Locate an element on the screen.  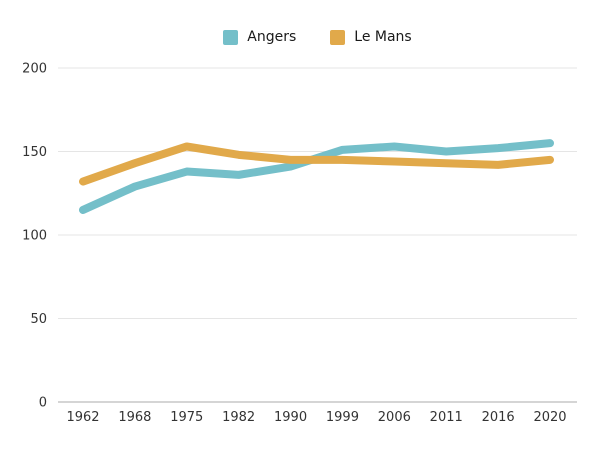
x-tick-label: 1962 is located at coordinates (82, 417).